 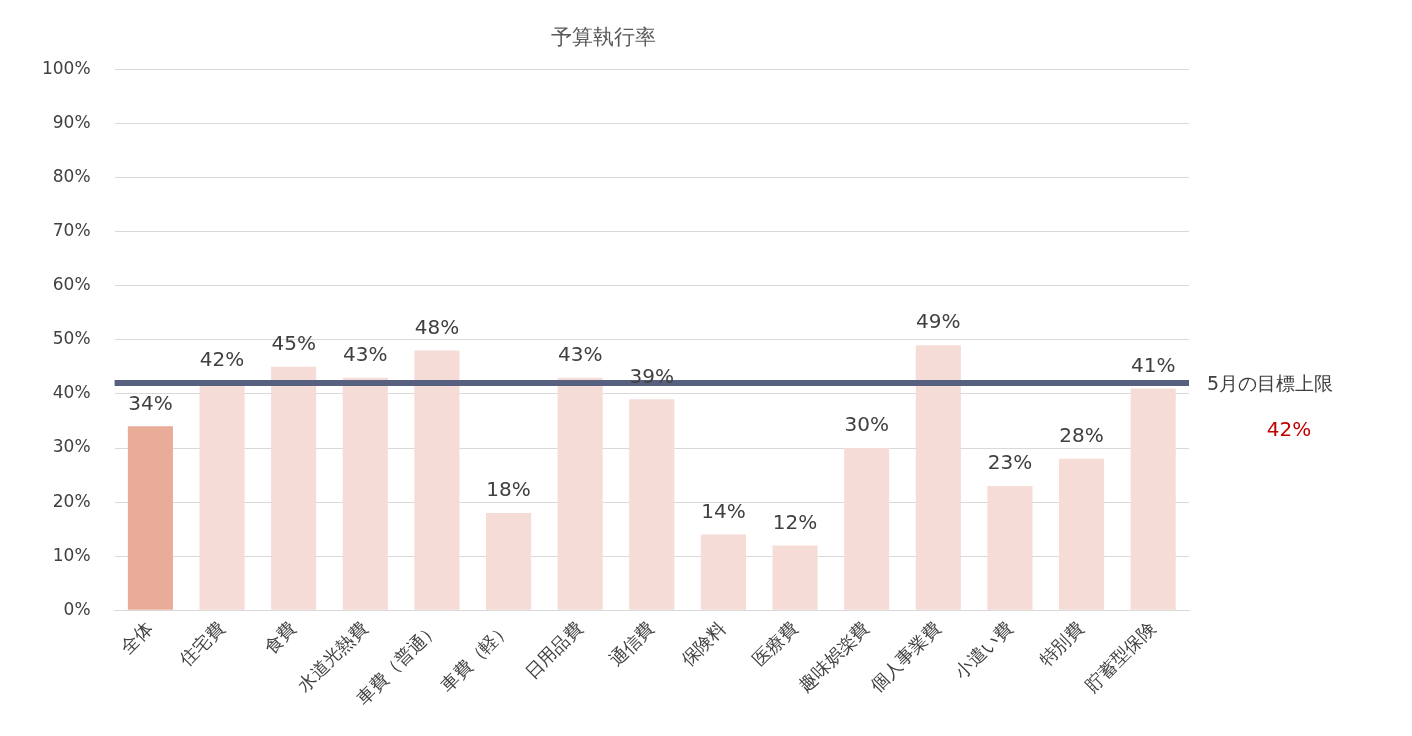 I want to click on data-label: 42%, so click(x=222, y=359).